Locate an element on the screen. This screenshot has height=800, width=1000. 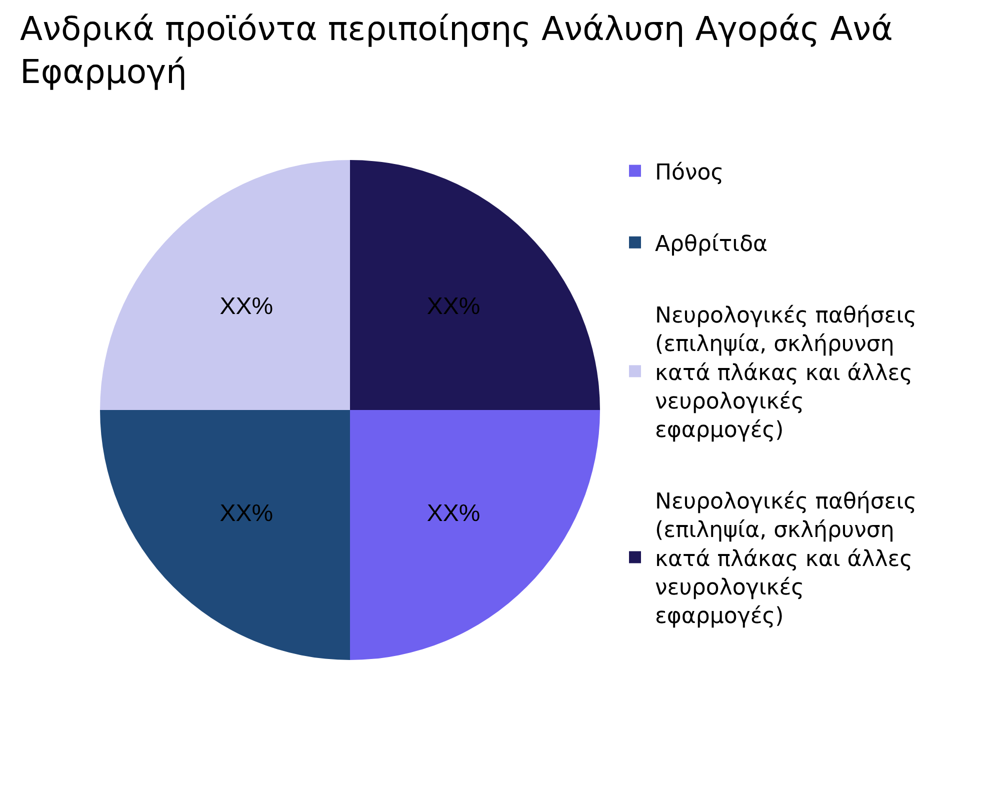
legend-label: Πόνος is located at coordinates (689, 173).